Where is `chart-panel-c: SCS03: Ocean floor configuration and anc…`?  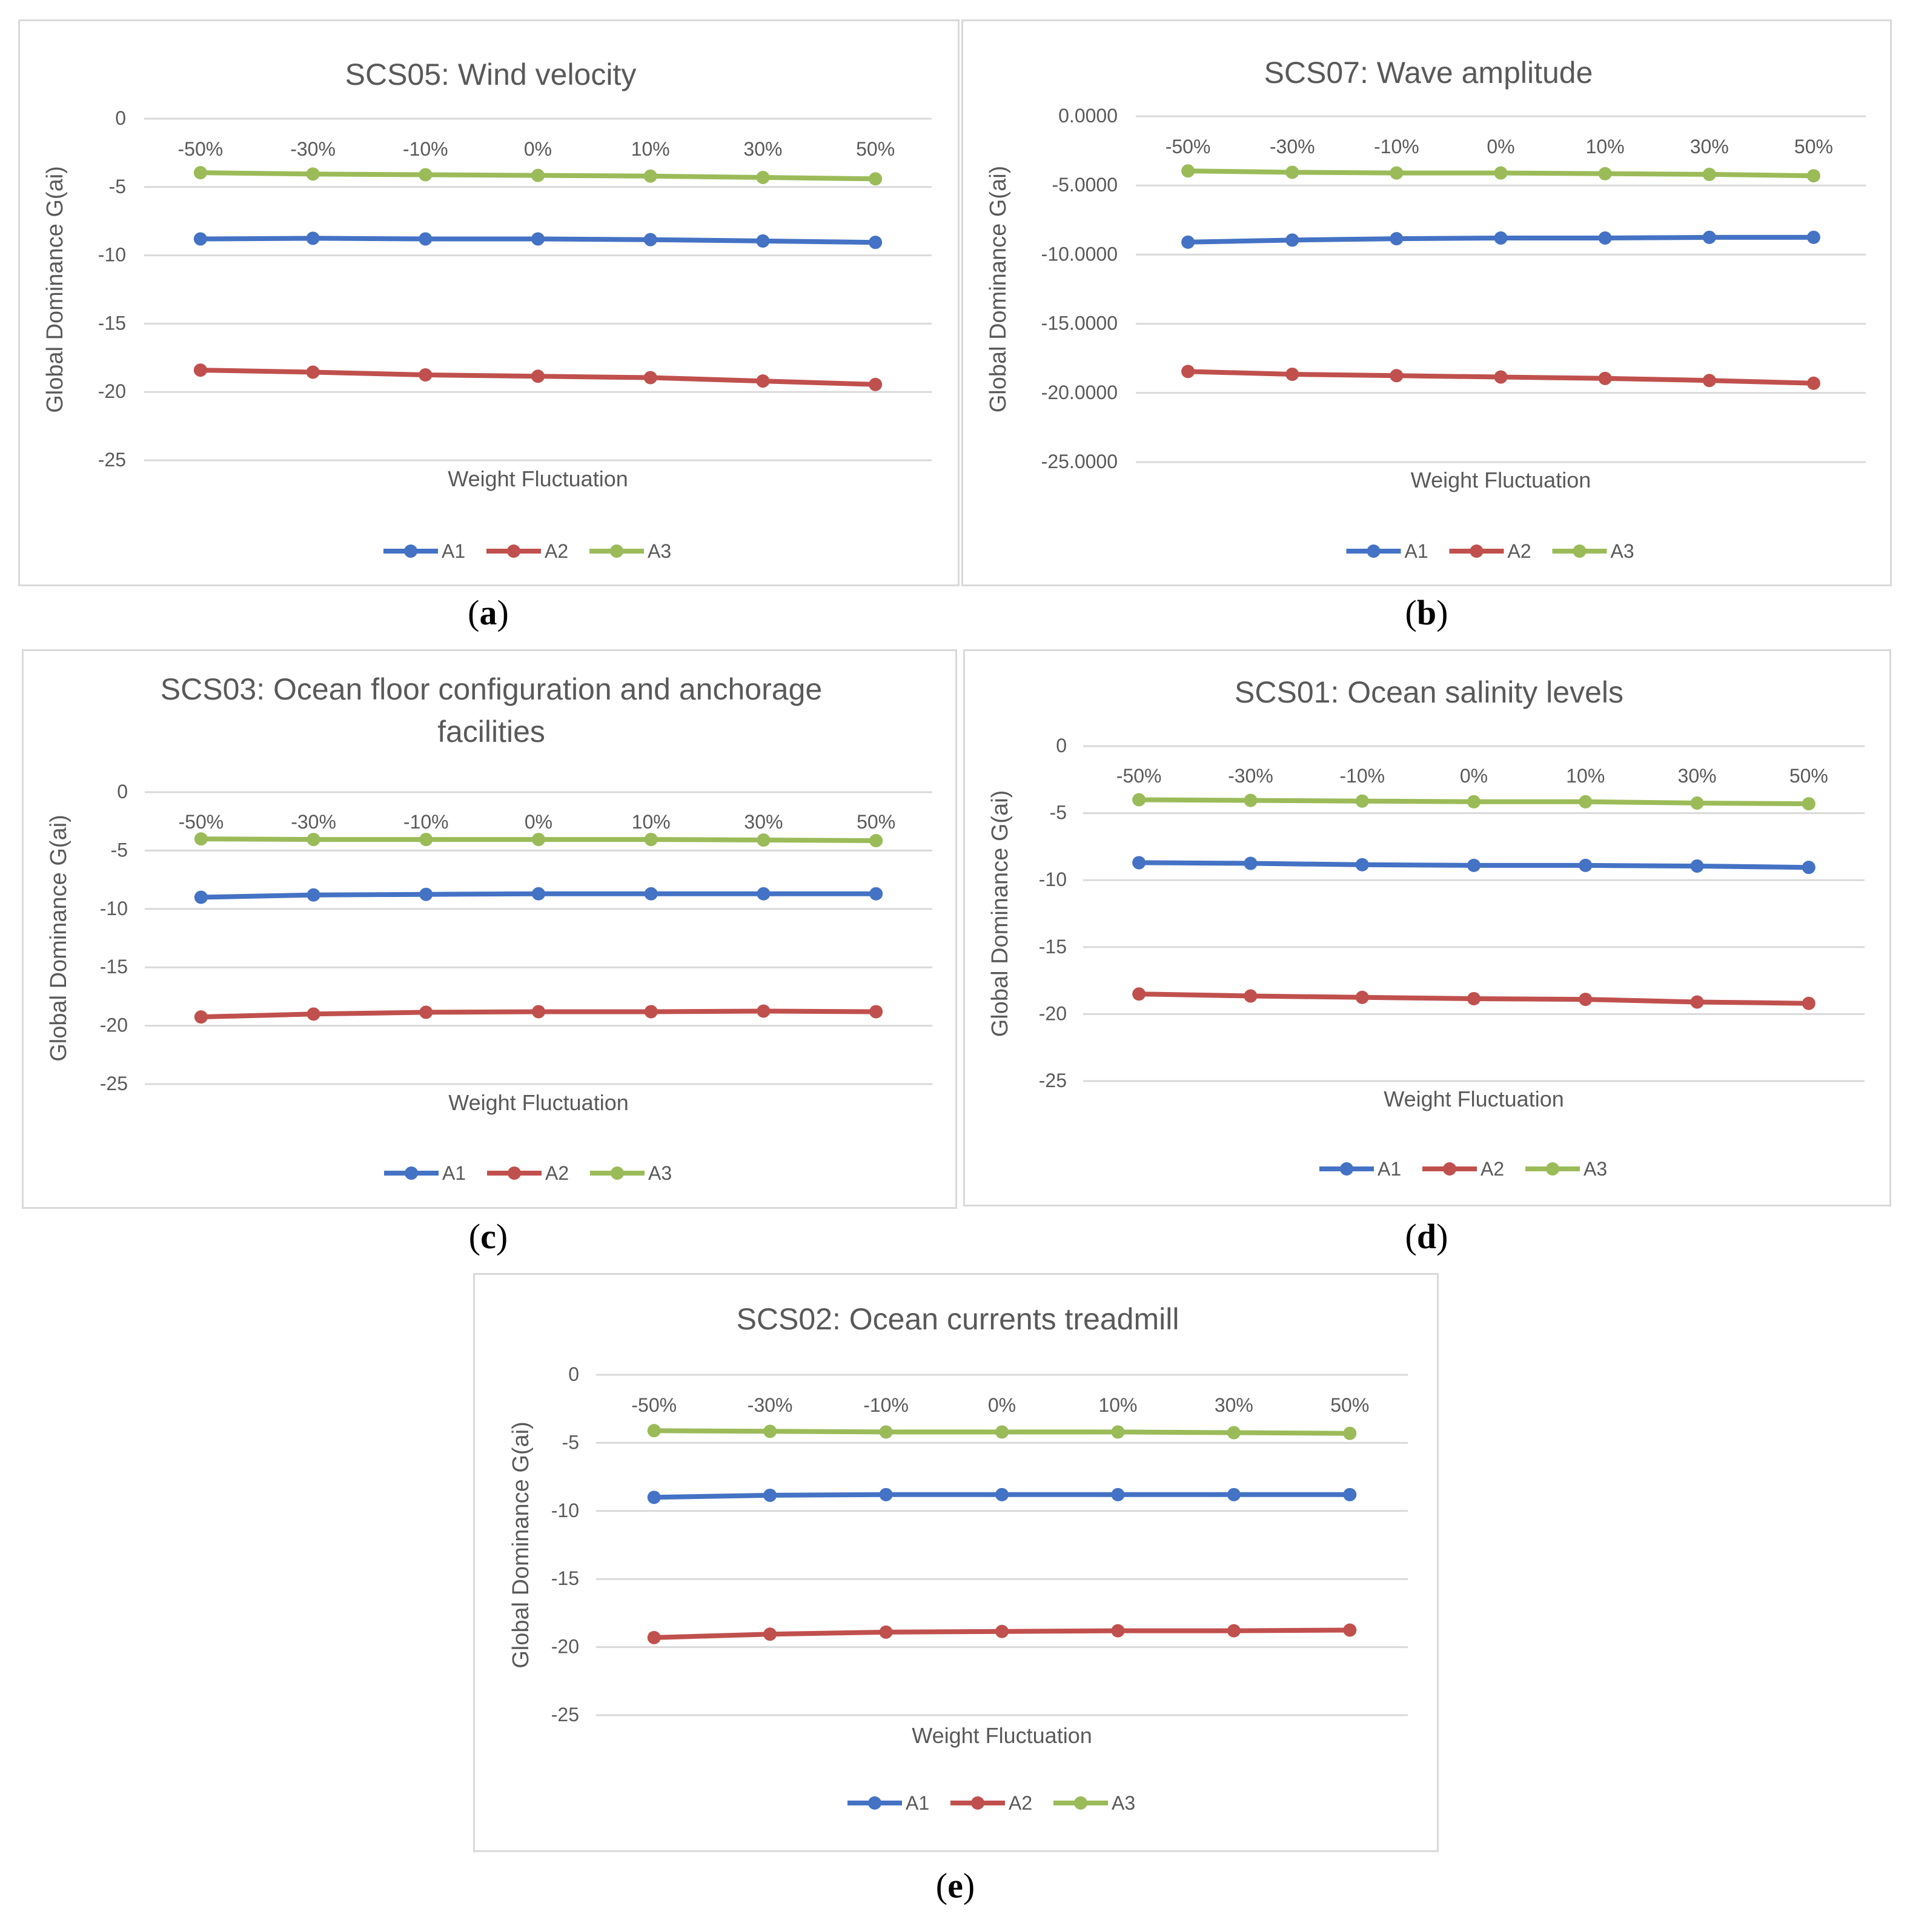
chart-panel-c: SCS03: Ocean floor configuration and anc… is located at coordinates (489, 929).